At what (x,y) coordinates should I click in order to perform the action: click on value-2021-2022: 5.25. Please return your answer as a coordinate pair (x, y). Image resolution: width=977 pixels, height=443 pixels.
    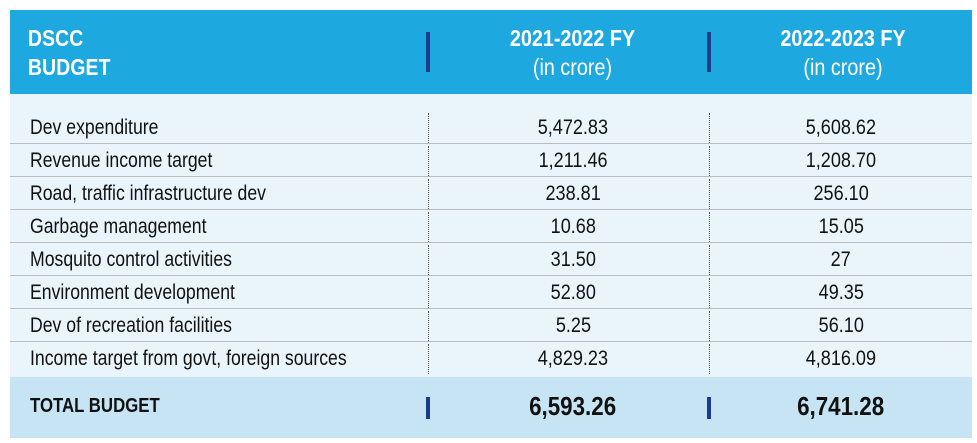
    Looking at the image, I should click on (573, 325).